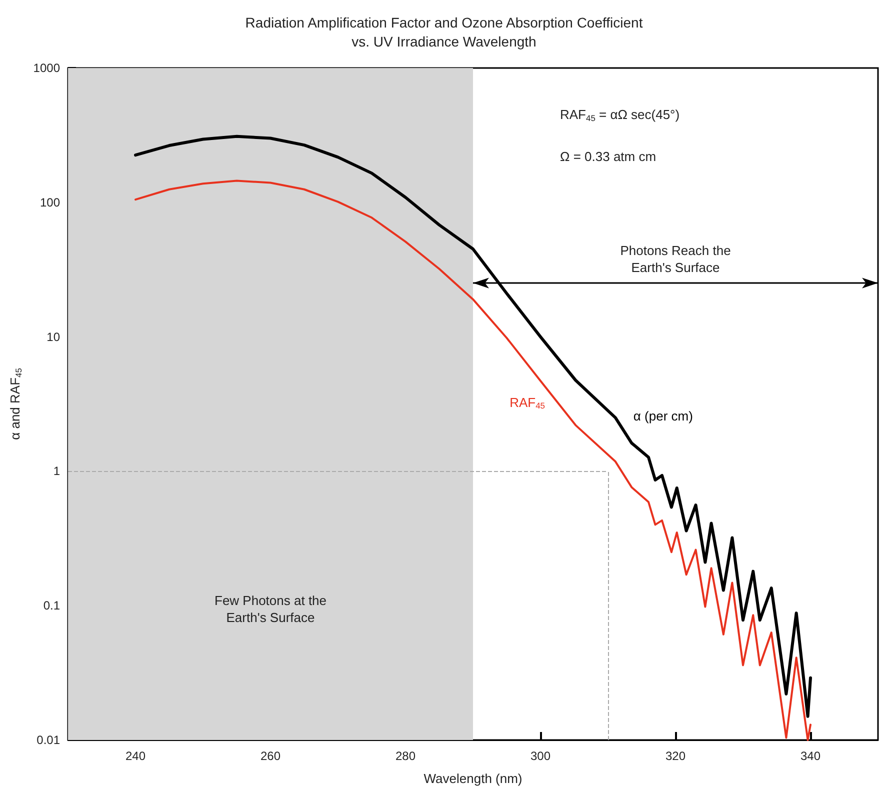 The width and height of the screenshot is (888, 794). I want to click on x-tick-label: 260, so click(270, 756).